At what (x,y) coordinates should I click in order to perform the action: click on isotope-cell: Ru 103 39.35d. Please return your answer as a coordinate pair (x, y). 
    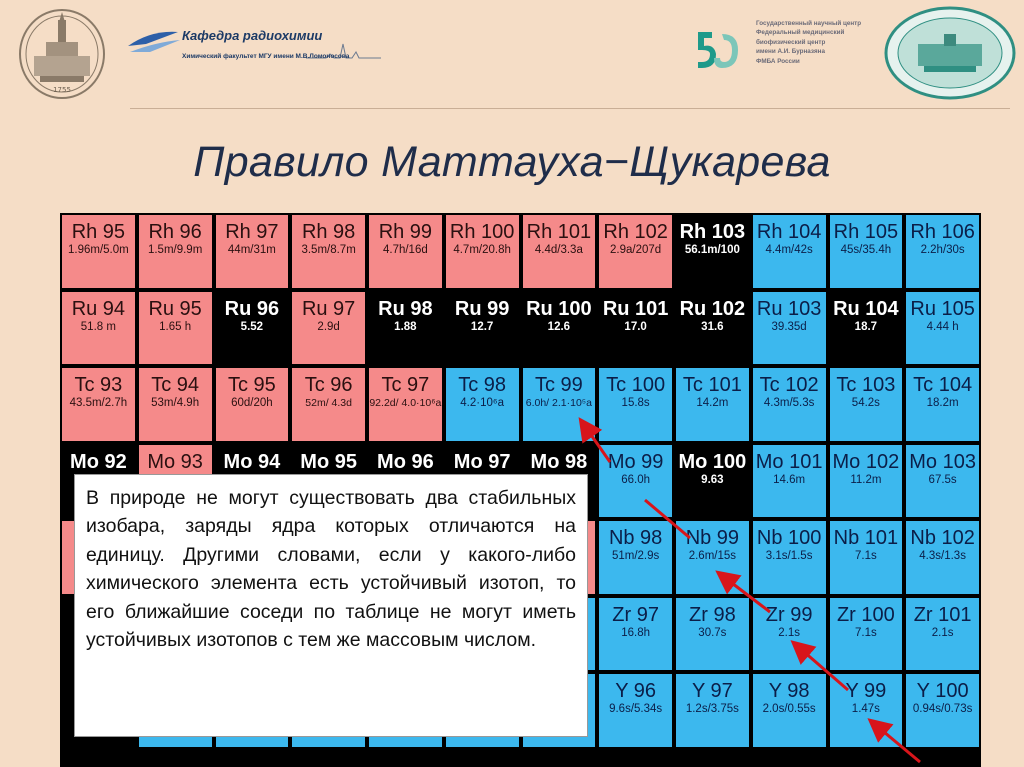
    Looking at the image, I should click on (789, 327).